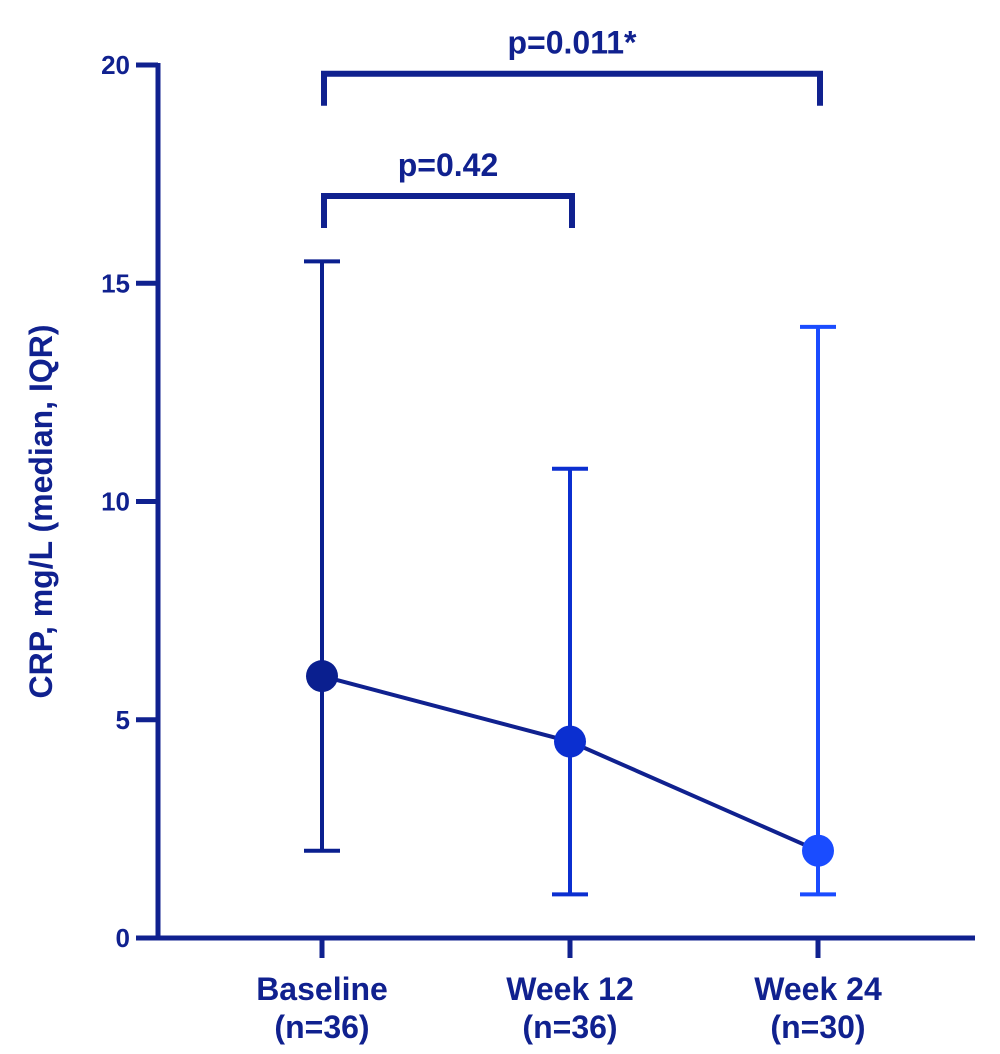 The image size is (1000, 1054). What do you see at coordinates (123, 938) in the screenshot?
I see `y-tick-label: 0` at bounding box center [123, 938].